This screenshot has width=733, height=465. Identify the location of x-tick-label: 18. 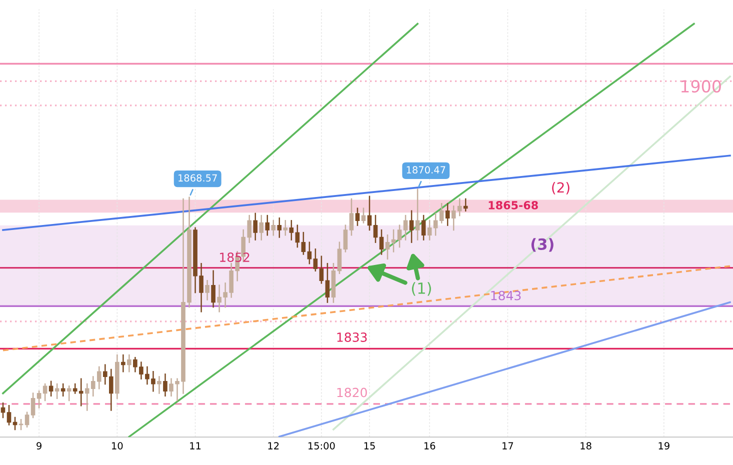
(586, 446).